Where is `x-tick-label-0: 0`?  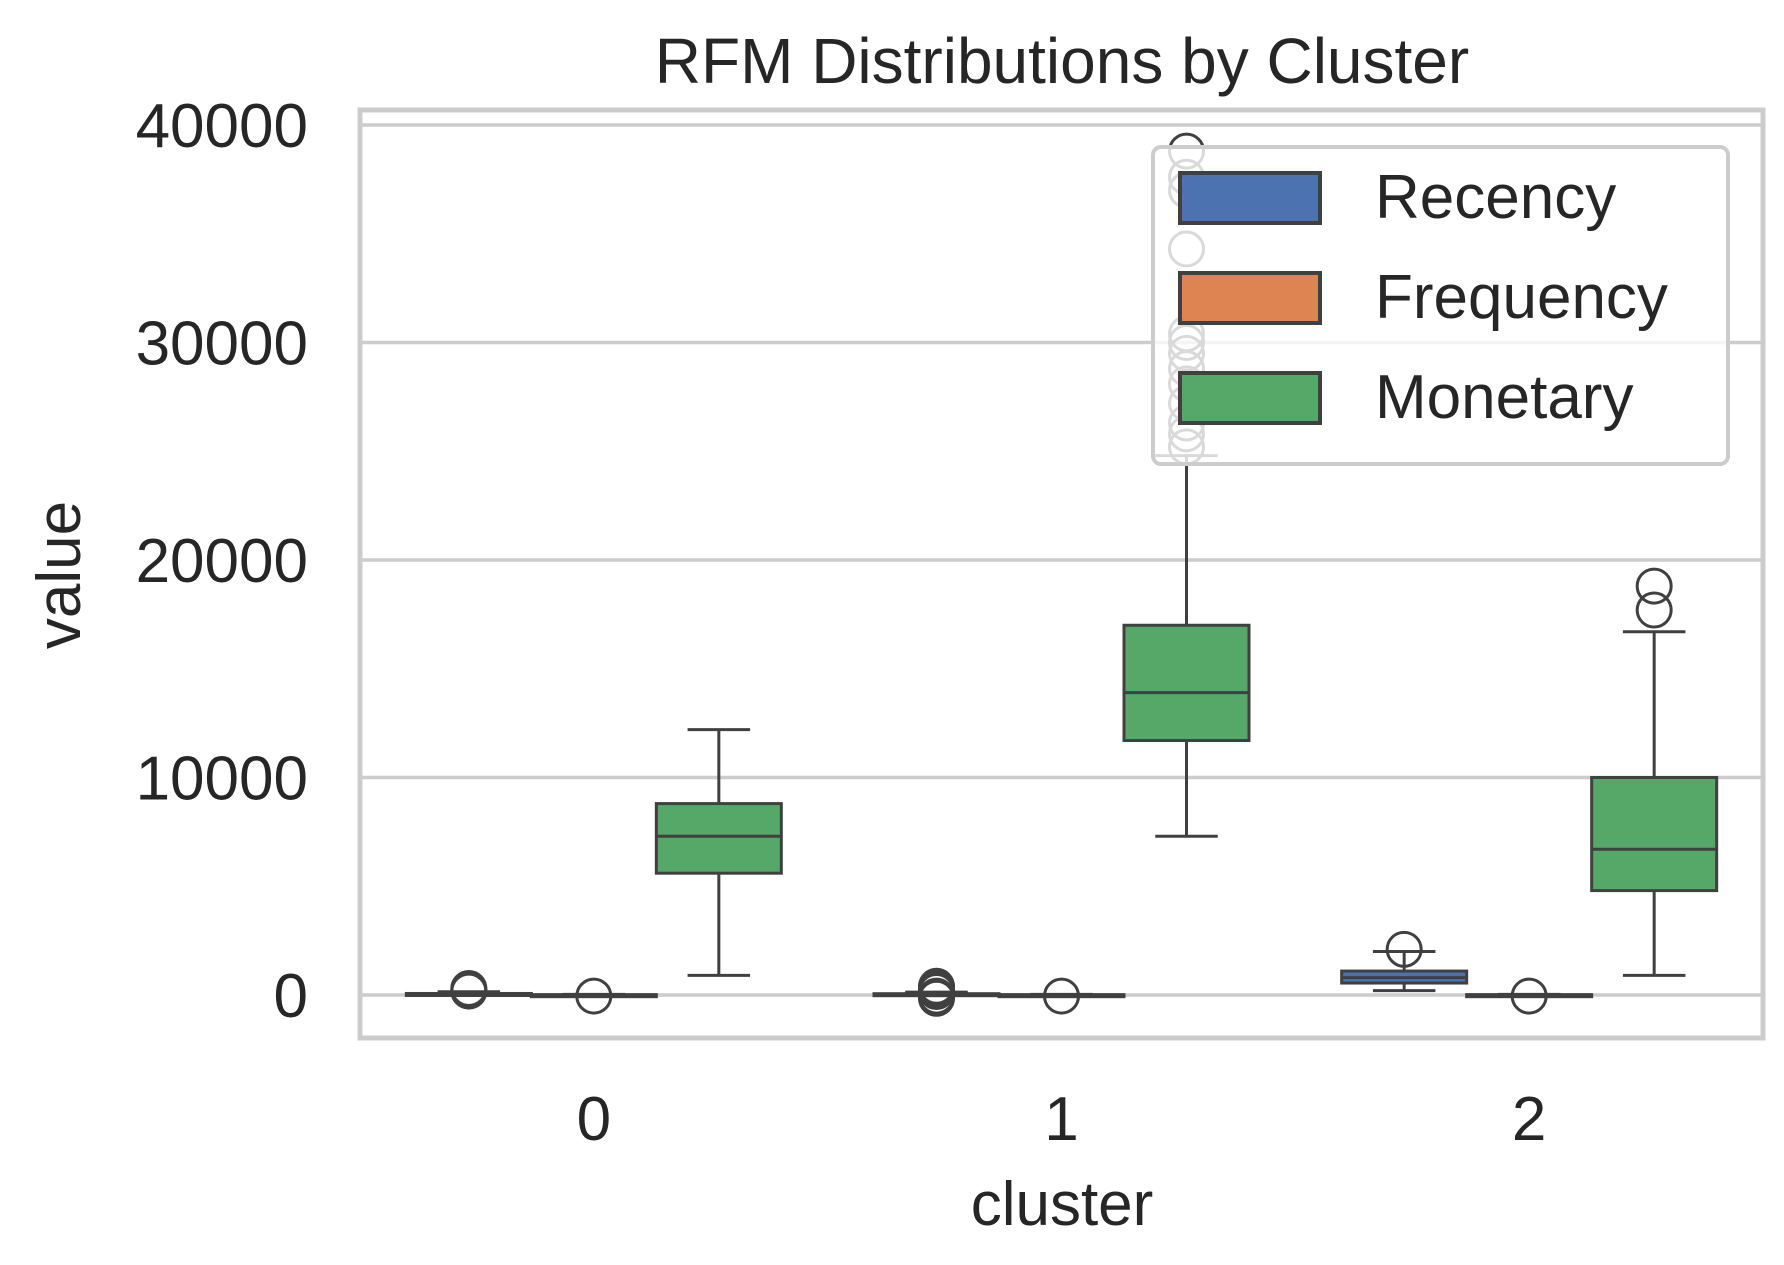 x-tick-label-0: 0 is located at coordinates (594, 1119).